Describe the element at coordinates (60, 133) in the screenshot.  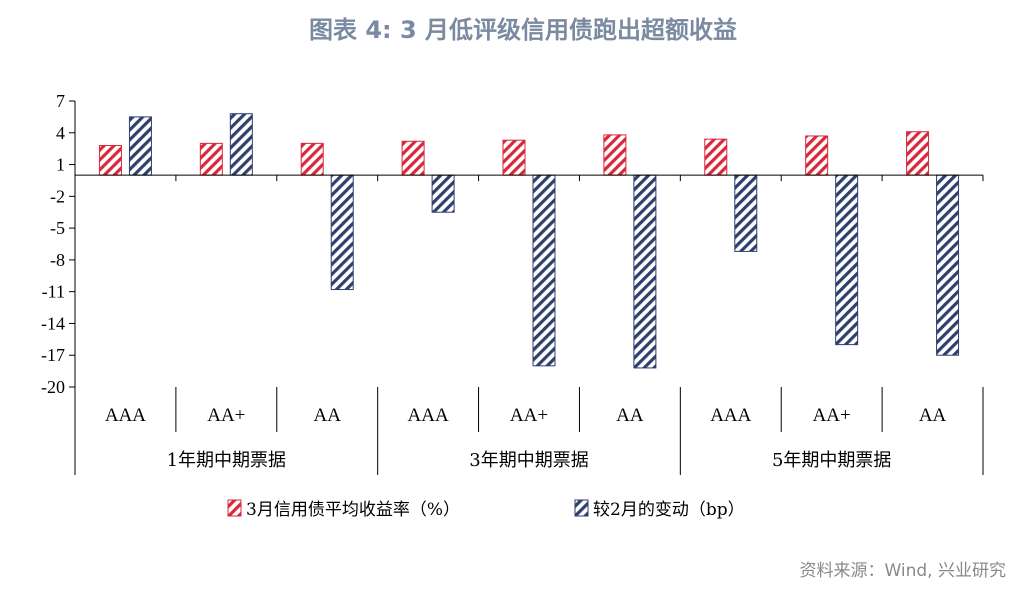
I see `y-tick-label: 4` at that location.